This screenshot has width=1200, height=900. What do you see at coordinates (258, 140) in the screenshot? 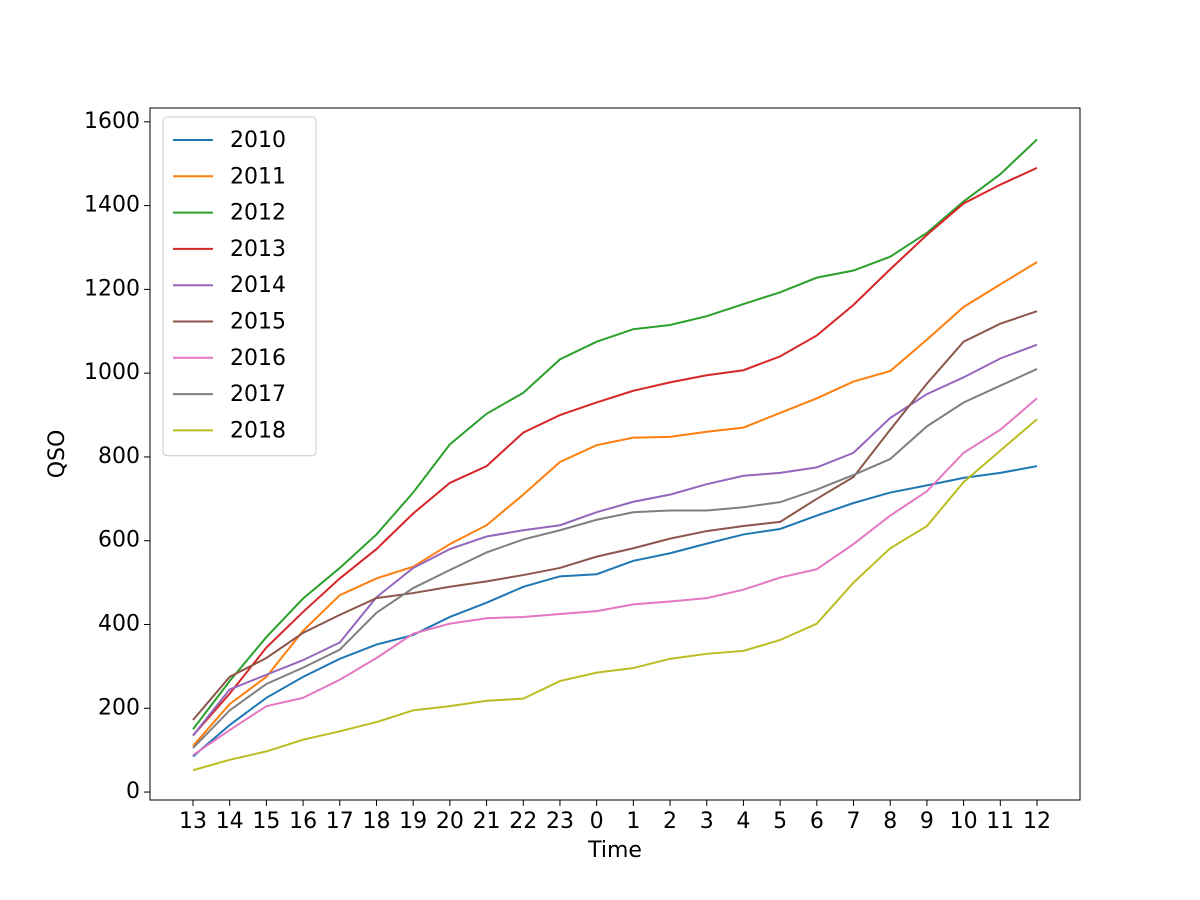
I see `legend-label: 2010` at bounding box center [258, 140].